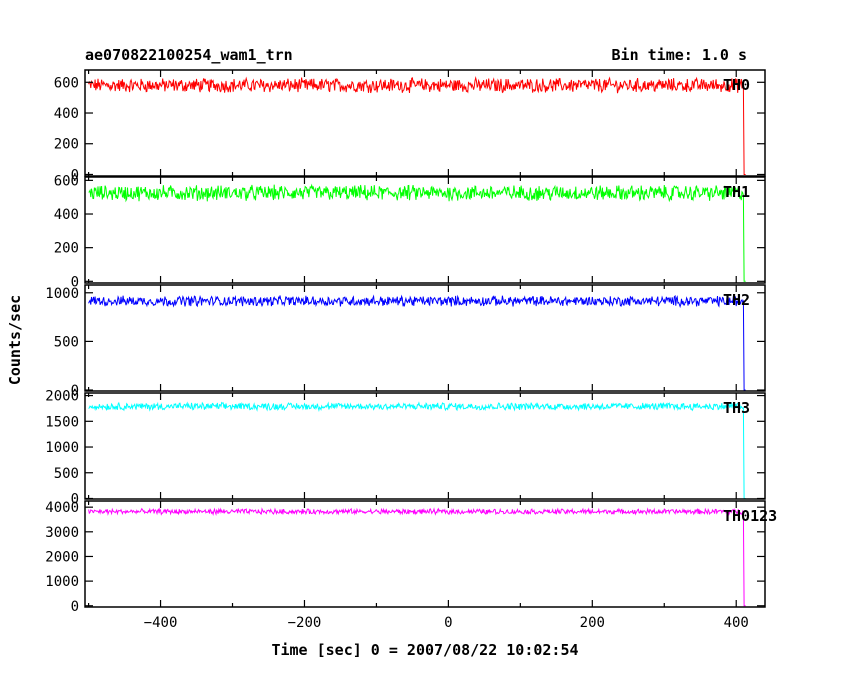 The image size is (850, 680). Describe the element at coordinates (161, 623) in the screenshot. I see `x-tick-label: −400` at that location.